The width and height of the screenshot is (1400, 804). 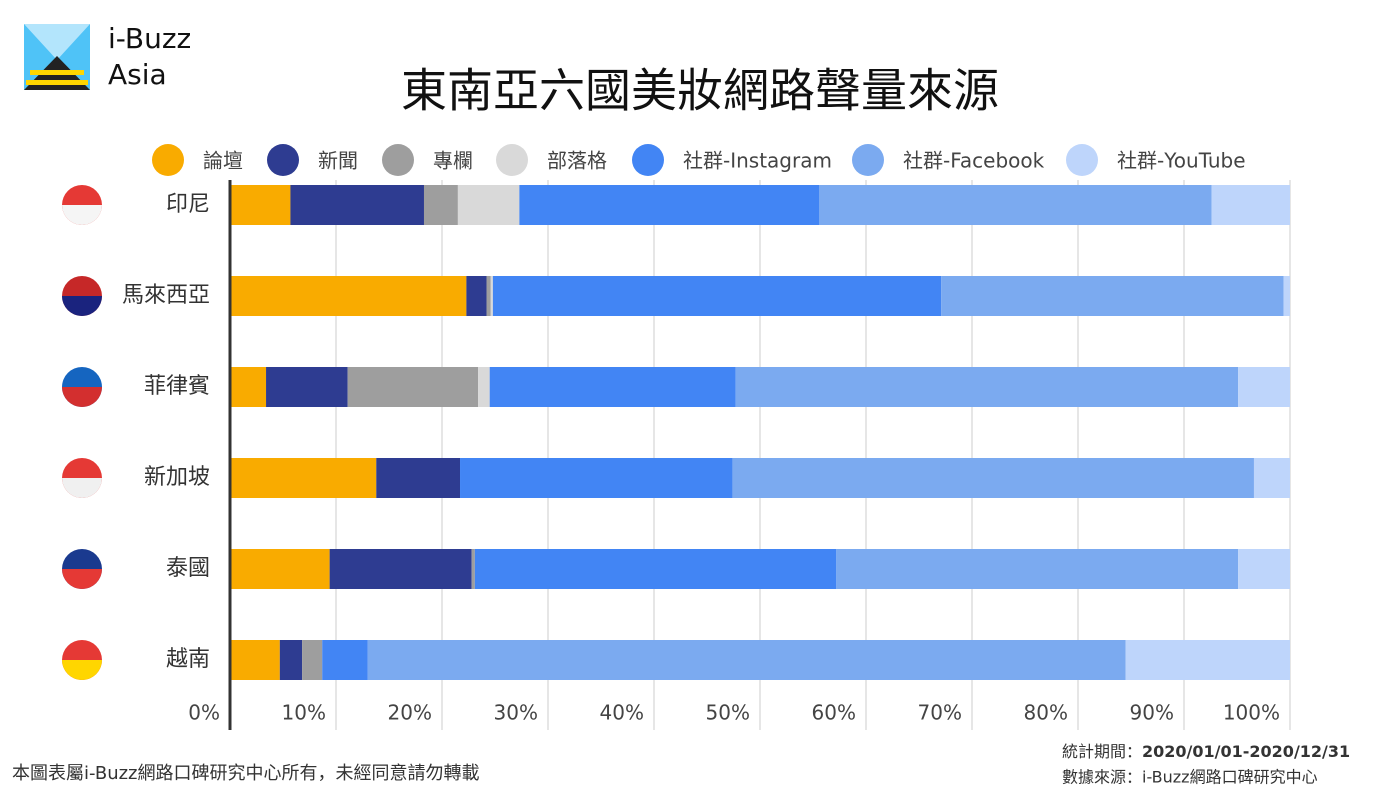 What do you see at coordinates (338, 161) in the screenshot?
I see `legend-label: 新聞` at bounding box center [338, 161].